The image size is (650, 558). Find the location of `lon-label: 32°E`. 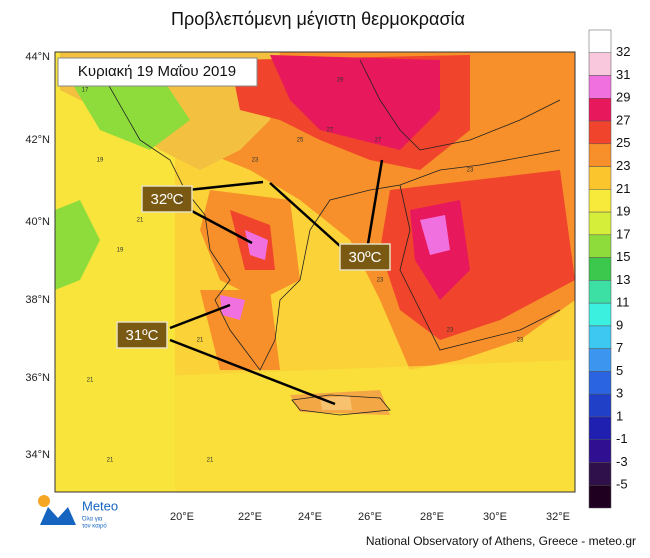

lon-label: 32°E is located at coordinates (558, 517).